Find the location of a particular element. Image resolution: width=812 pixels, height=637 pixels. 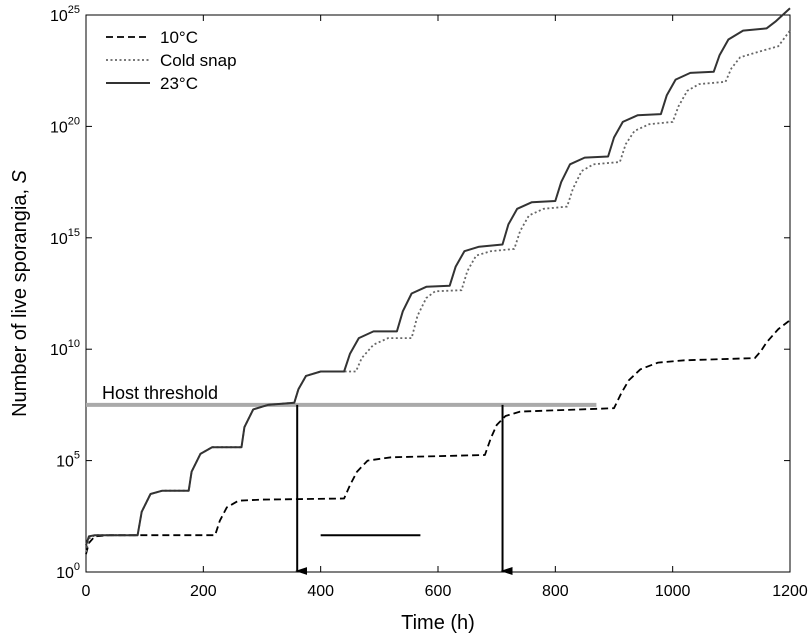

y-tick-exponent: 15 is located at coordinates (74, 233).